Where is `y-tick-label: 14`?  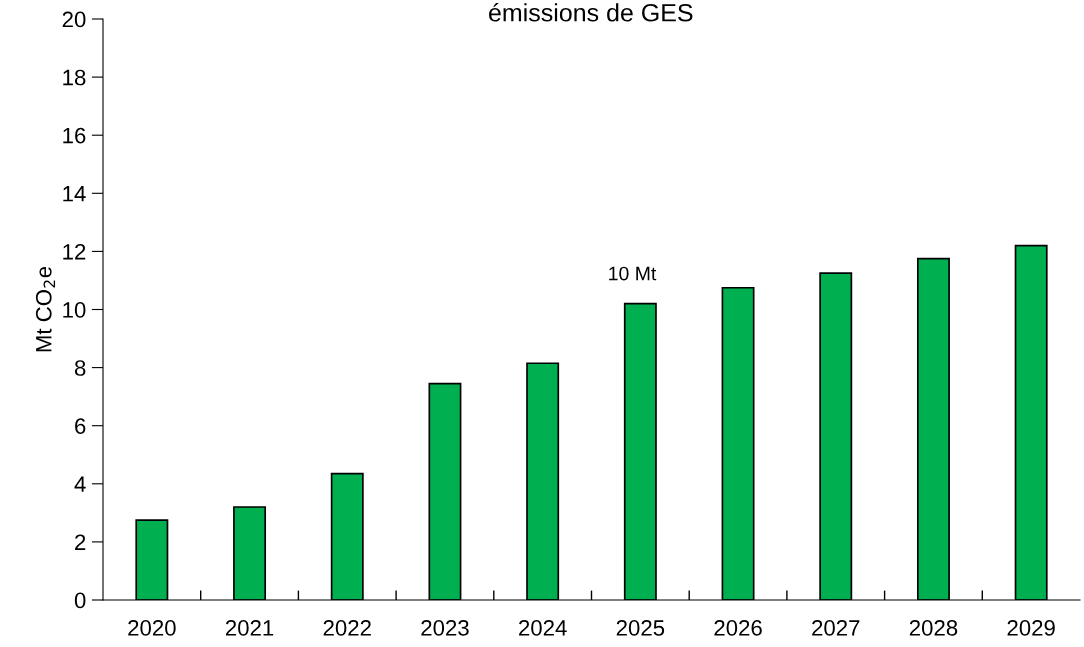
y-tick-label: 14 is located at coordinates (74, 194).